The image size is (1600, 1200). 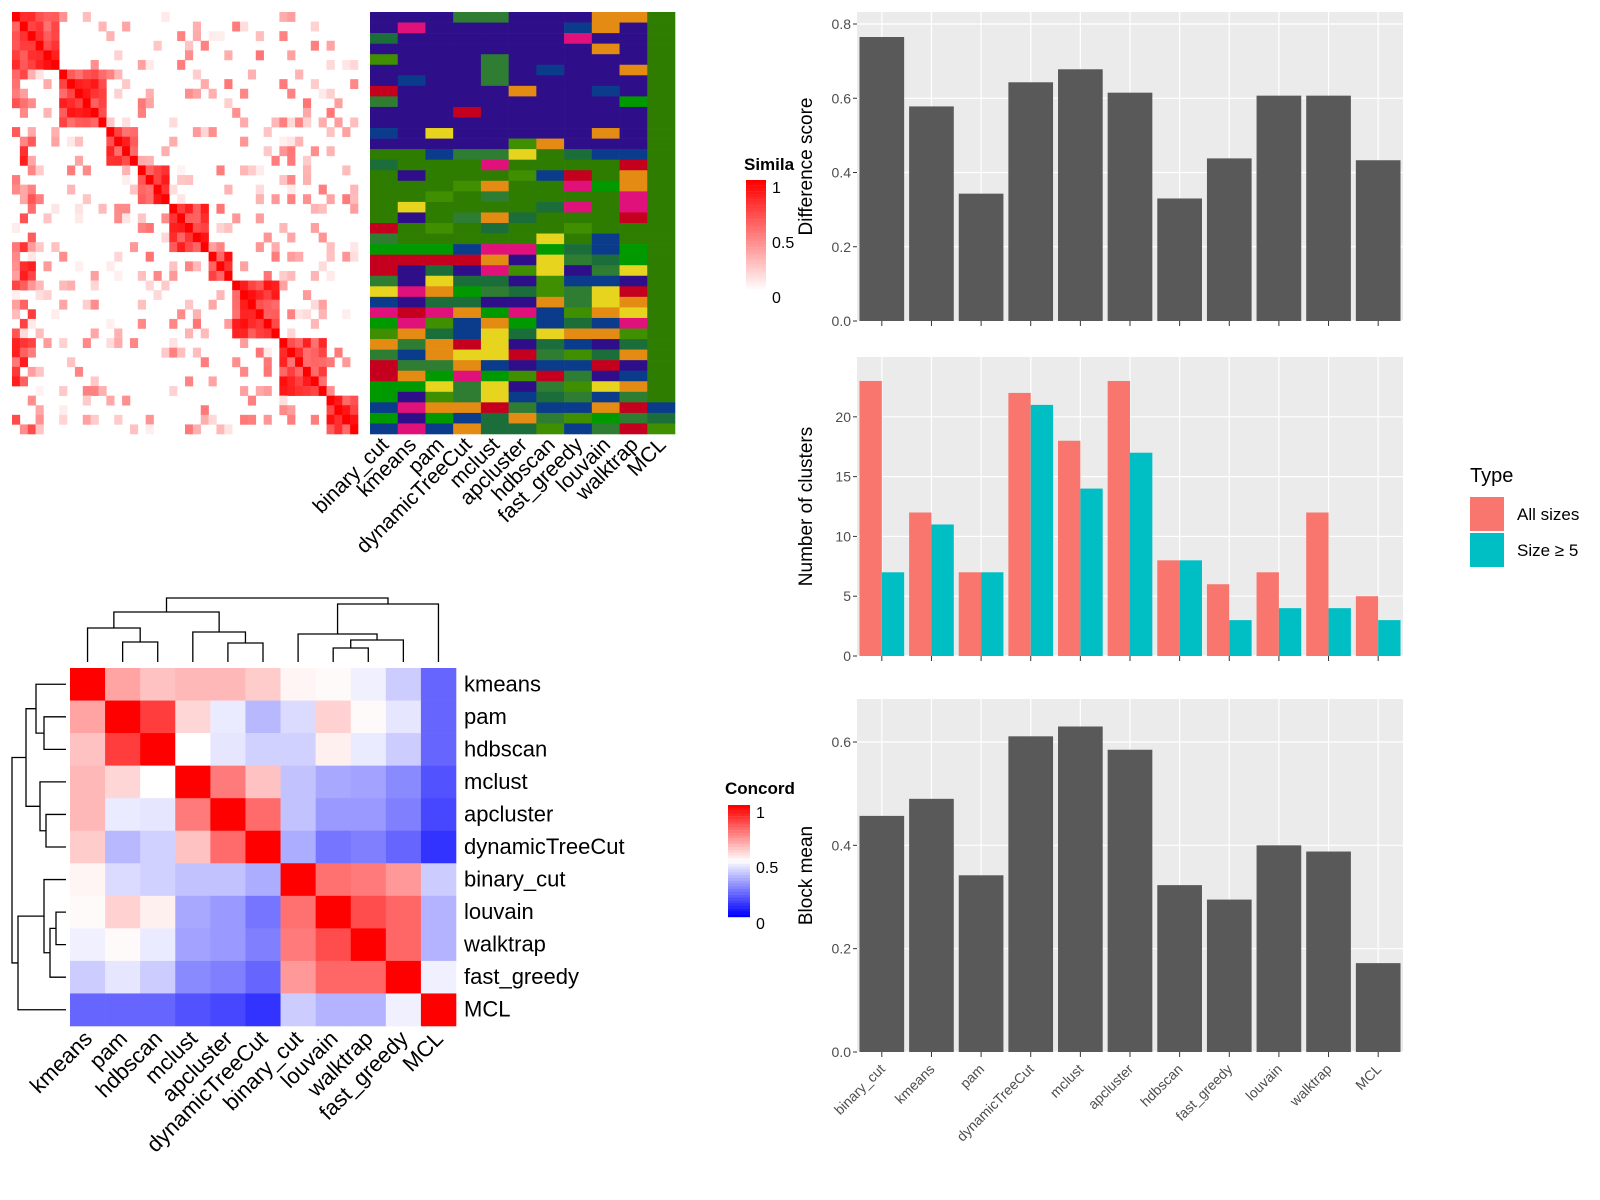 What do you see at coordinates (1368, 1077) in the screenshot?
I see `x-tick-label: MCL` at bounding box center [1368, 1077].